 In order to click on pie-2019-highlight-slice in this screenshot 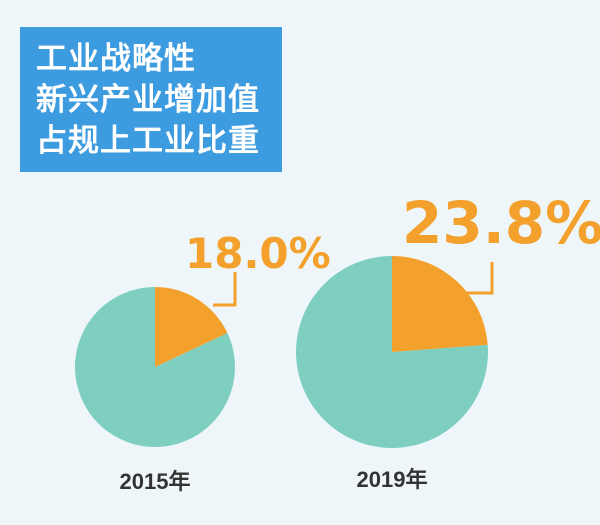, I will do `click(440, 304)`.